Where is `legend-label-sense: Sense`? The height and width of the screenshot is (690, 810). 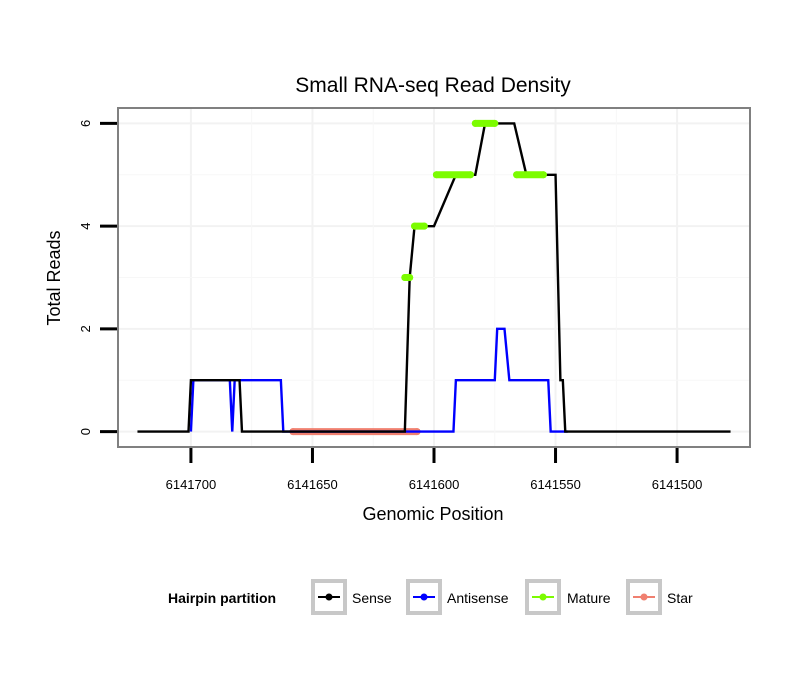
legend-label-sense: Sense is located at coordinates (372, 598).